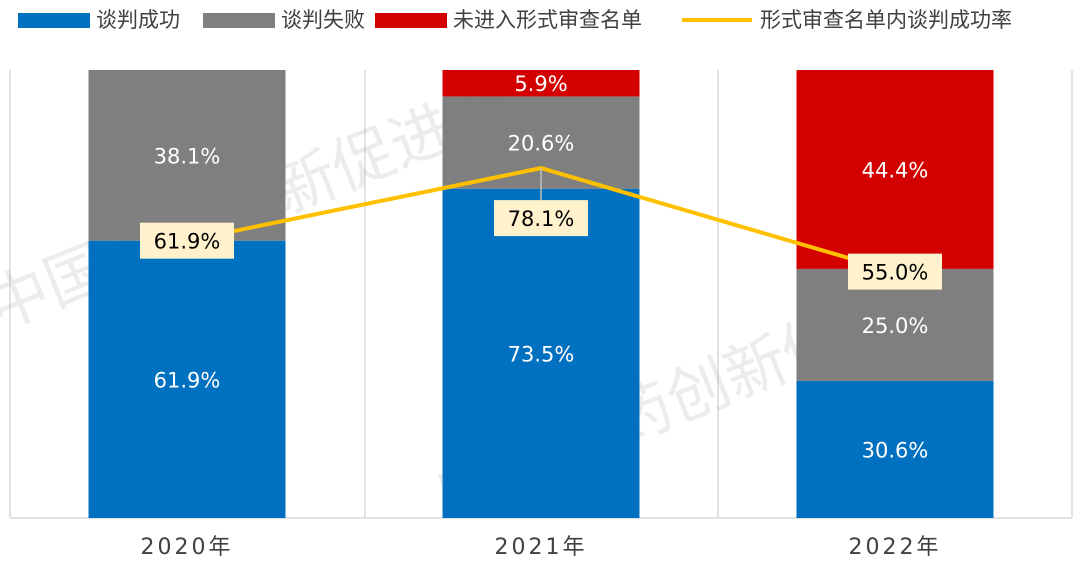 The image size is (1080, 565). I want to click on line-value-label: 55.0%, so click(895, 273).